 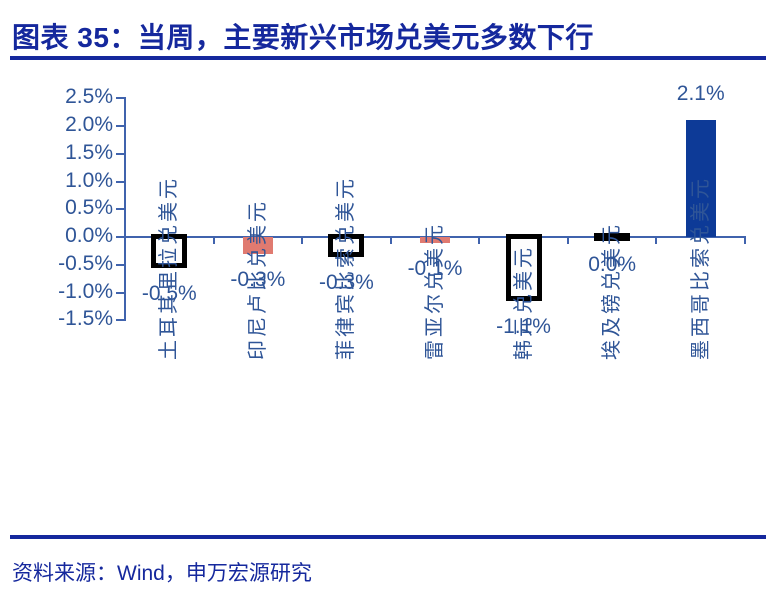 I want to click on y-tick-label: -0.5%, so click(x=85, y=263).